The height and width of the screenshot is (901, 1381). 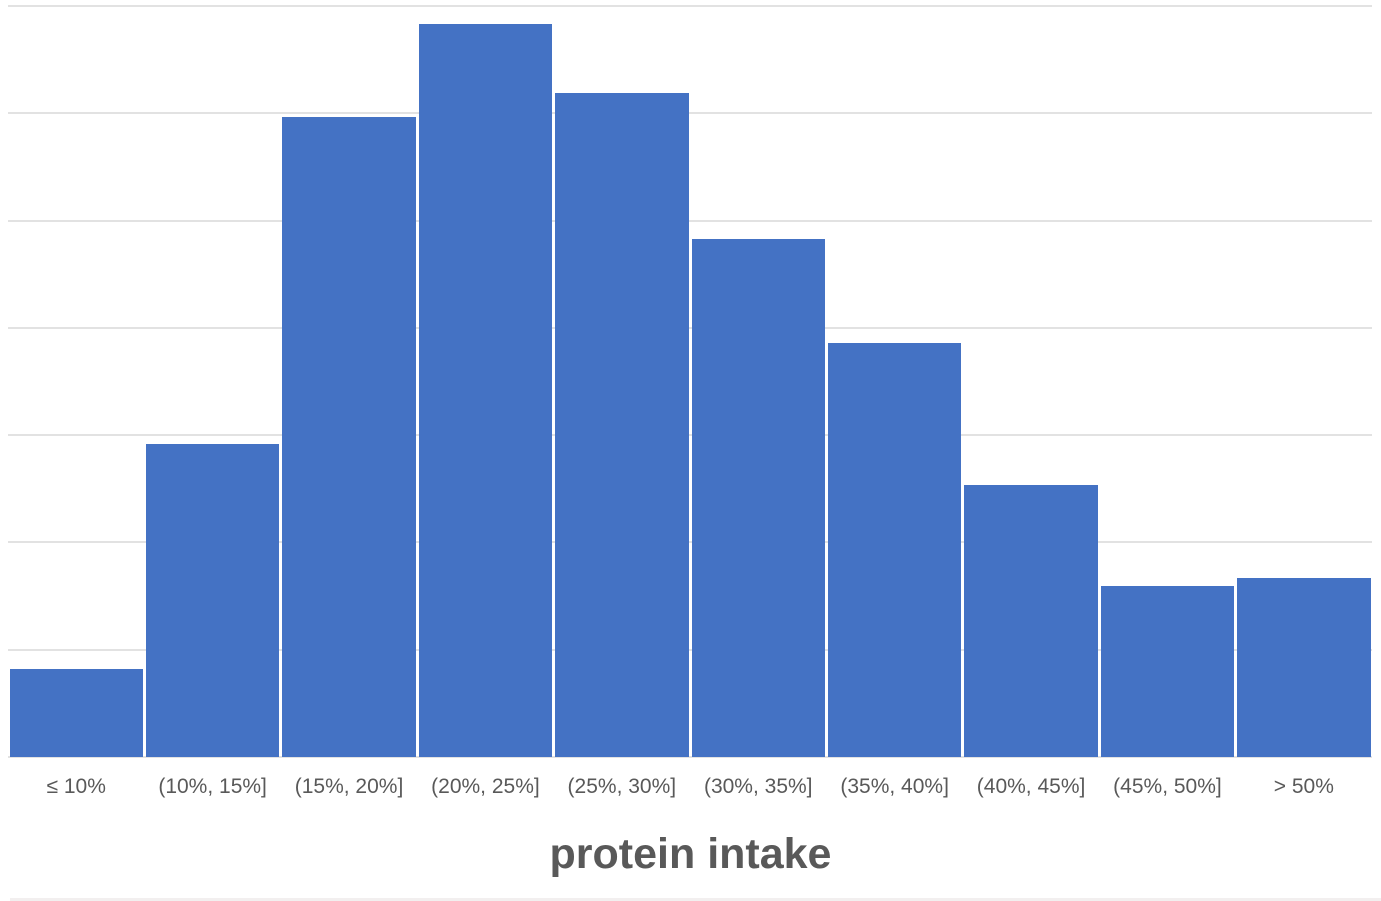 I want to click on x-axis-tick-label: (45%, 50%], so click(x=1167, y=786).